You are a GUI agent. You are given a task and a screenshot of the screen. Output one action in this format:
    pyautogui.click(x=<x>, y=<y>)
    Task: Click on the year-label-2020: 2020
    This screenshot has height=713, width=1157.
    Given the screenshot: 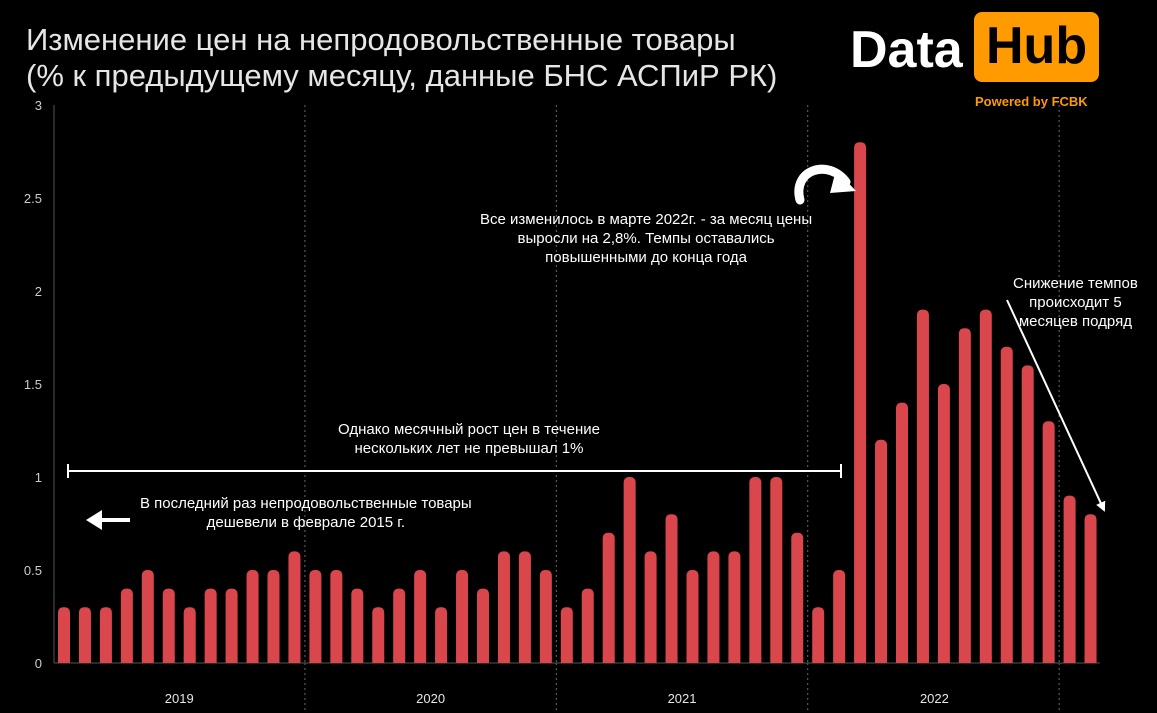 What is the action you would take?
    pyautogui.click(x=430, y=698)
    